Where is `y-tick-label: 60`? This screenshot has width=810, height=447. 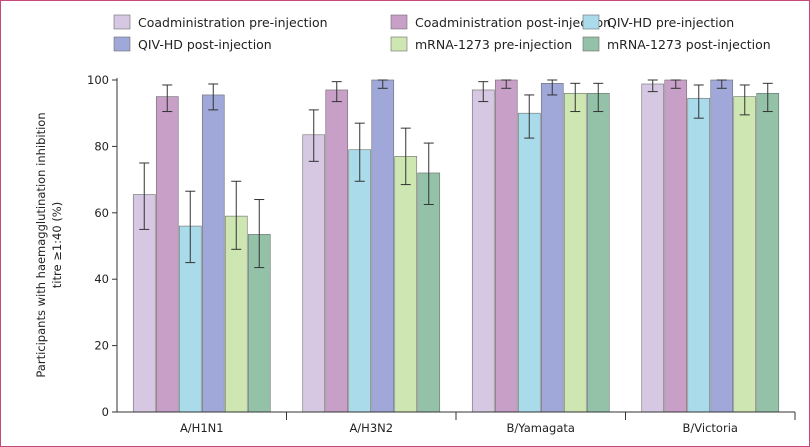 y-tick-label: 60 is located at coordinates (101, 213).